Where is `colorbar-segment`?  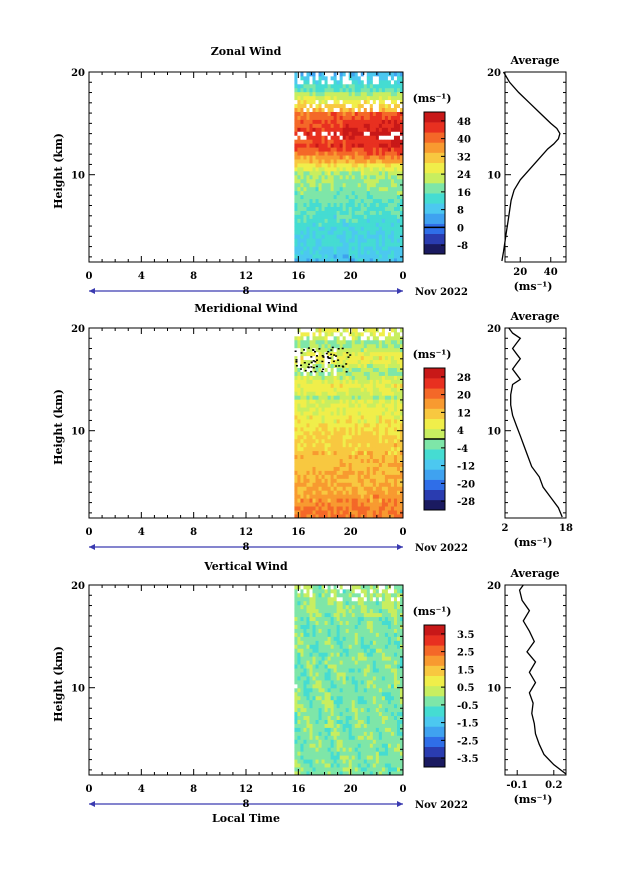
colorbar-segment is located at coordinates (434, 454).